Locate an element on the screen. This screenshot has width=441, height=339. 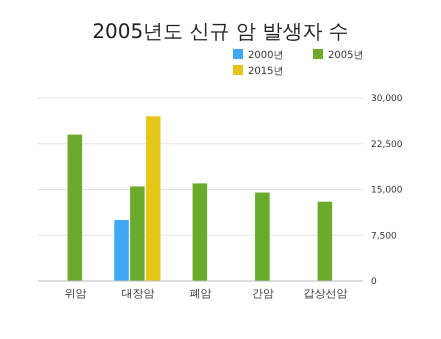
legend-label: 2005년 is located at coordinates (346, 55).